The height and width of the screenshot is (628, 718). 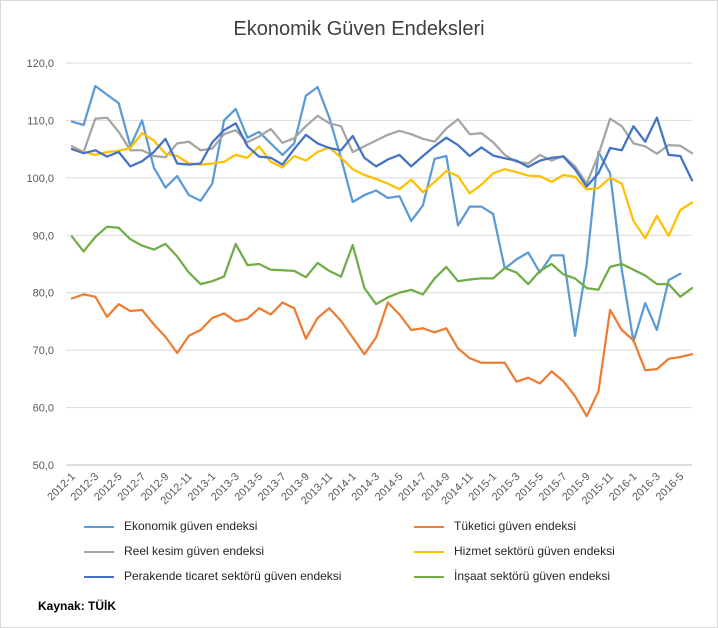 What do you see at coordinates (43, 236) in the screenshot?
I see `y-tick-label: 90,0` at bounding box center [43, 236].